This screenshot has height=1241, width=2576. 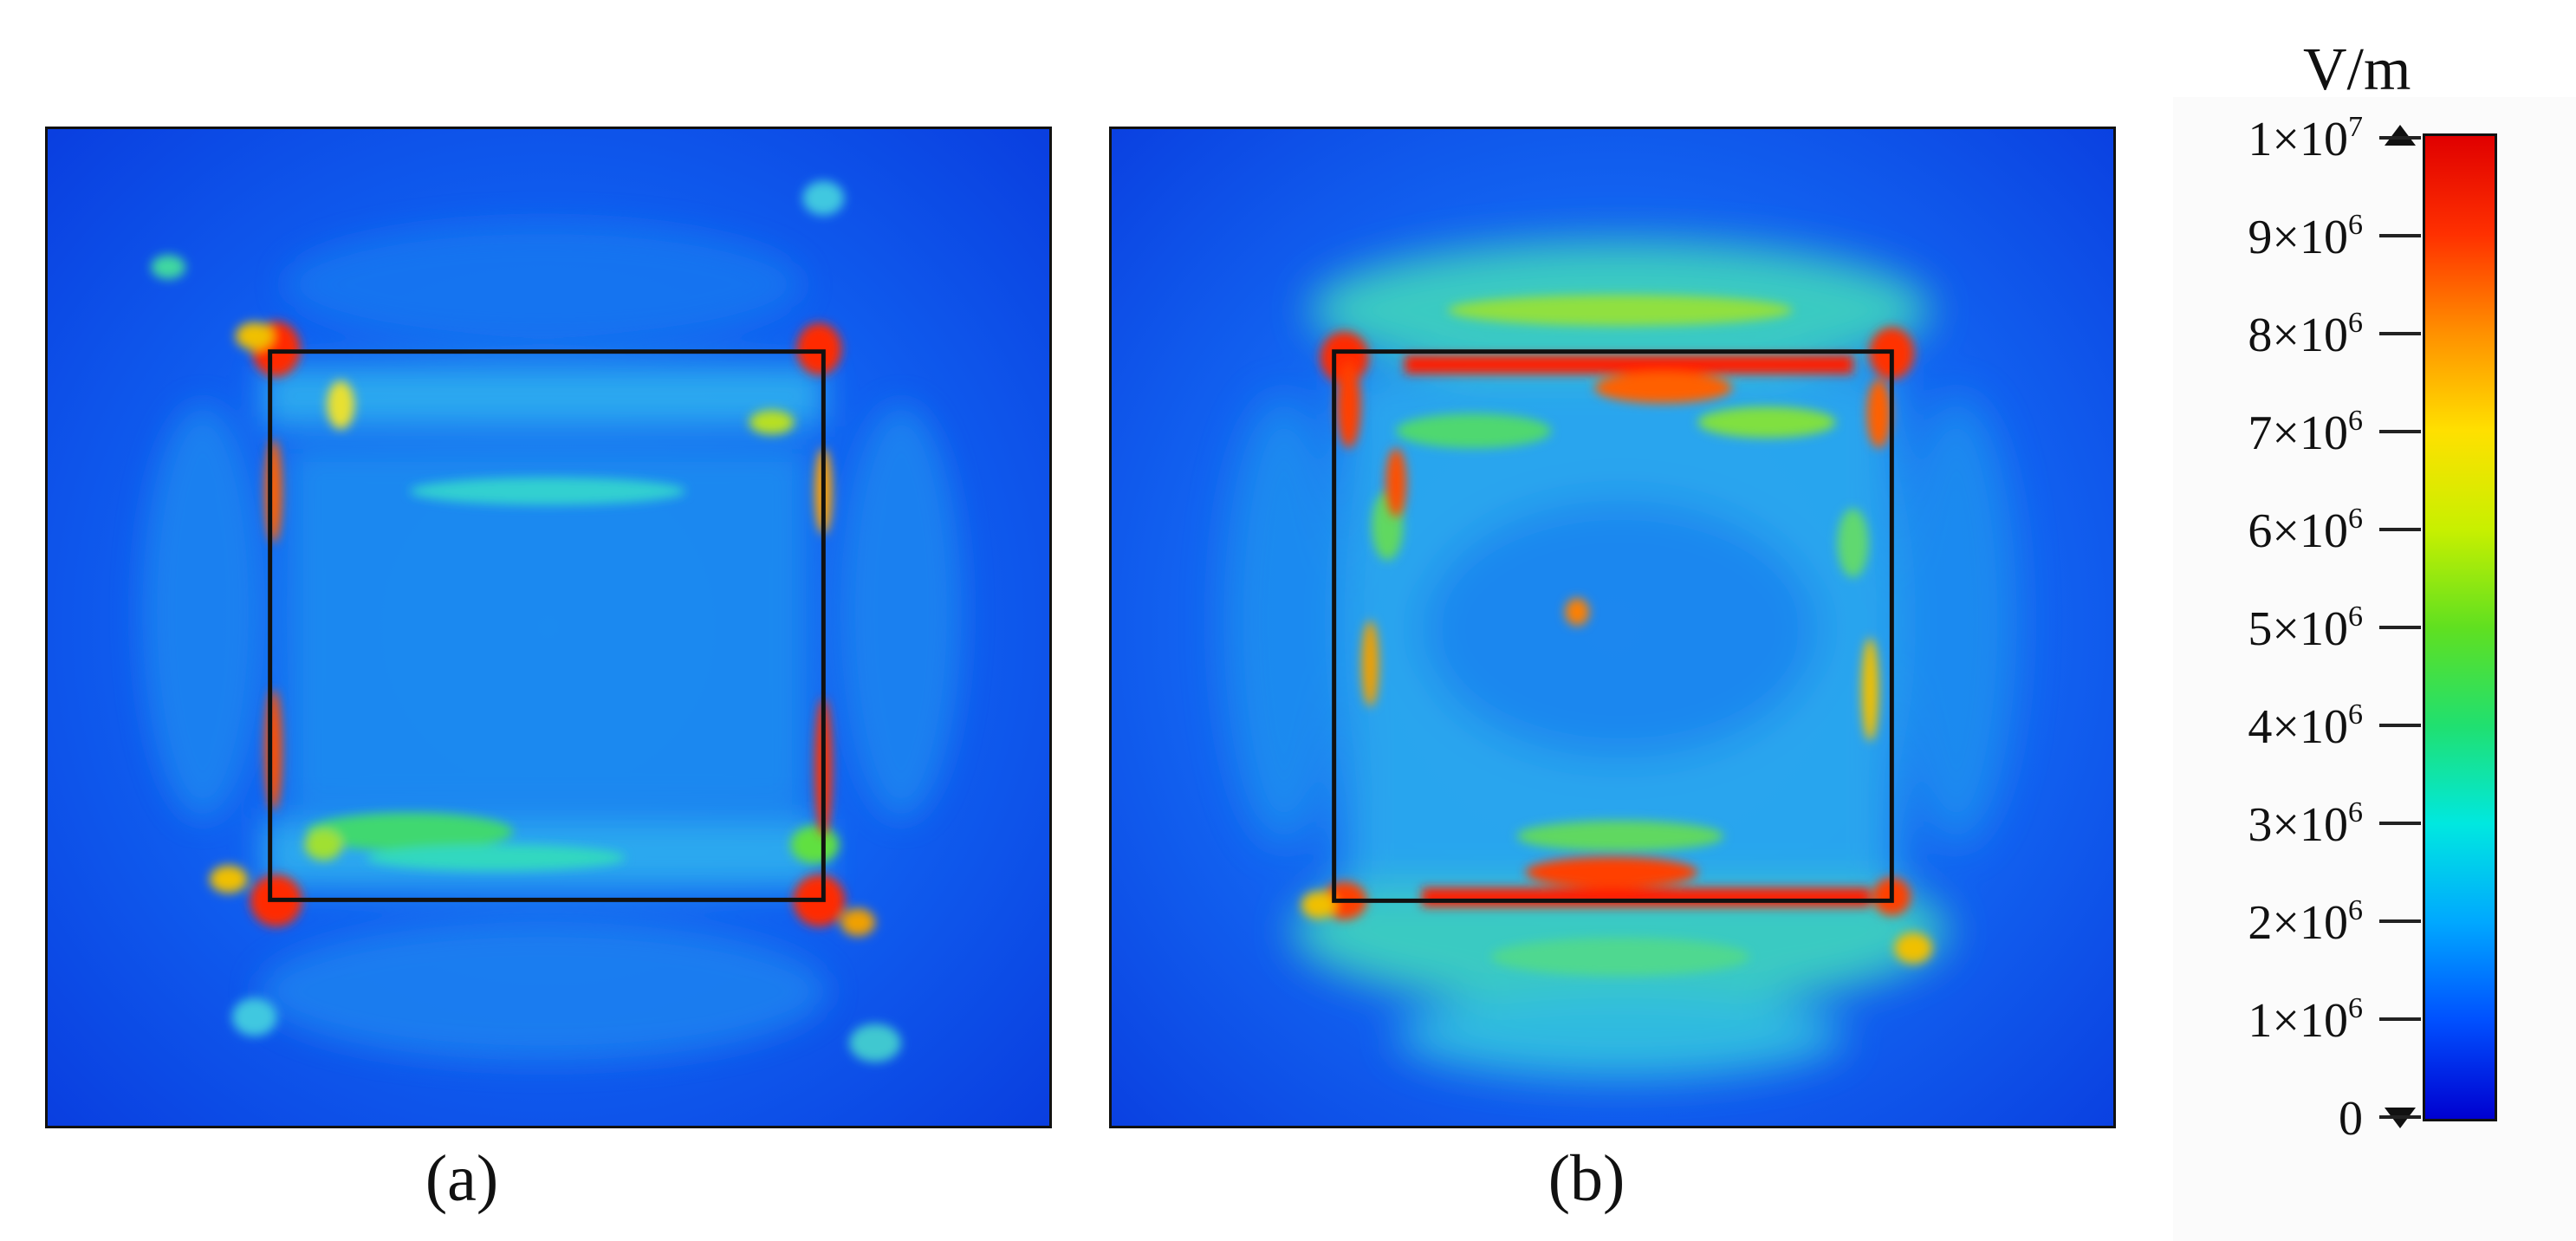 I want to click on colorbar-gradient, so click(x=2460, y=627).